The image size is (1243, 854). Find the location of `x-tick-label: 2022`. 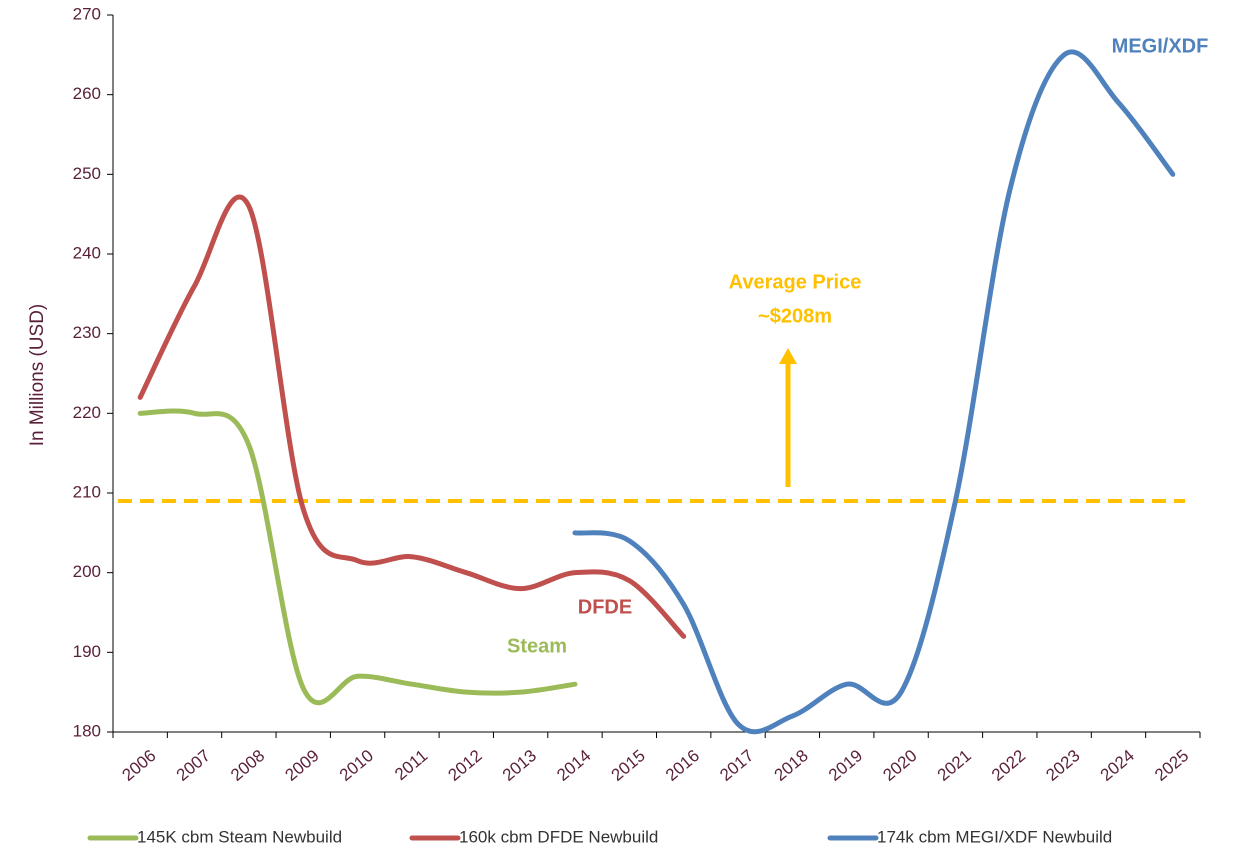

x-tick-label: 2022 is located at coordinates (1008, 765).